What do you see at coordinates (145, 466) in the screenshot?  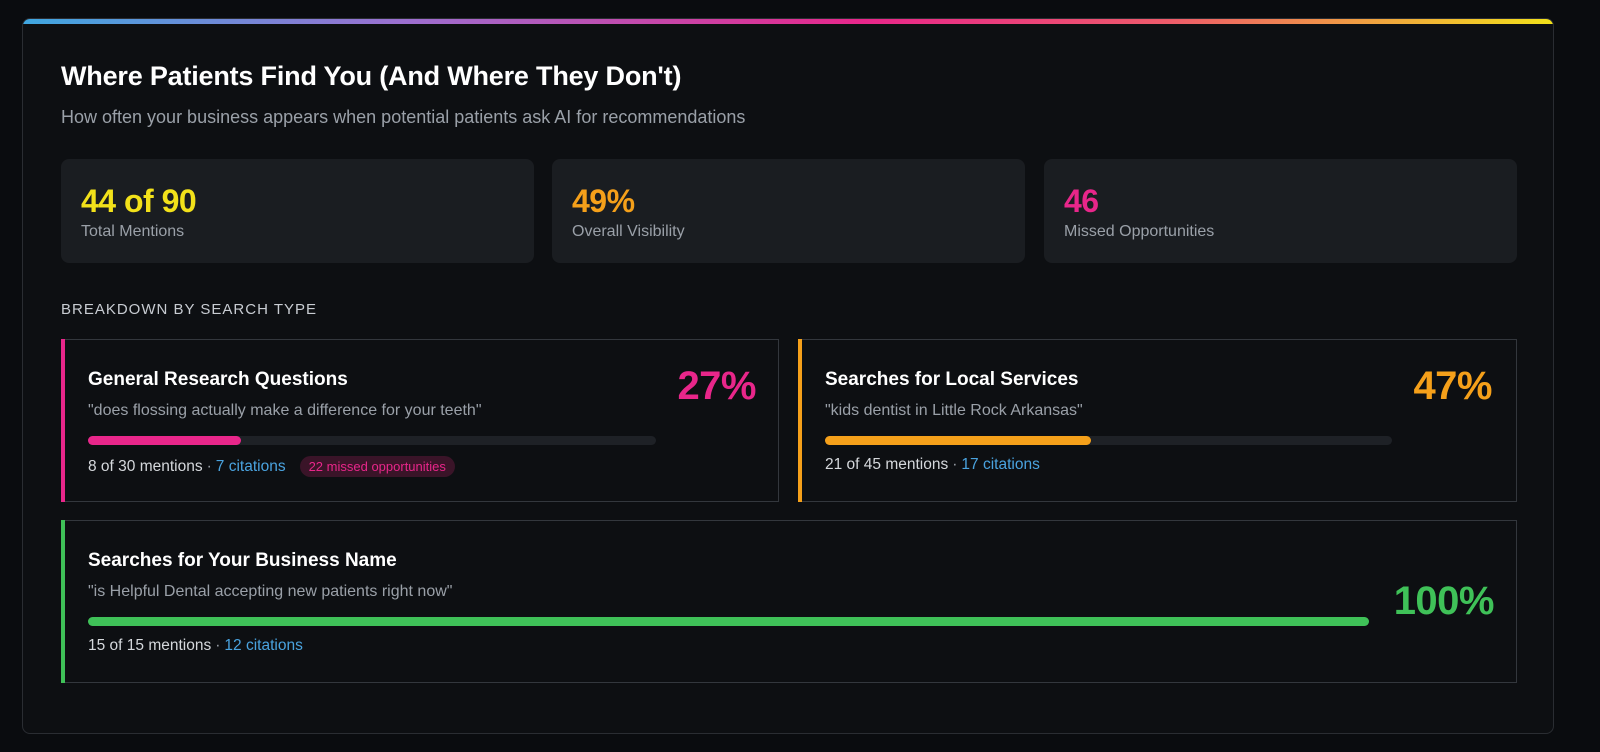 I see `mentions-count: 8 of 30 mentions` at bounding box center [145, 466].